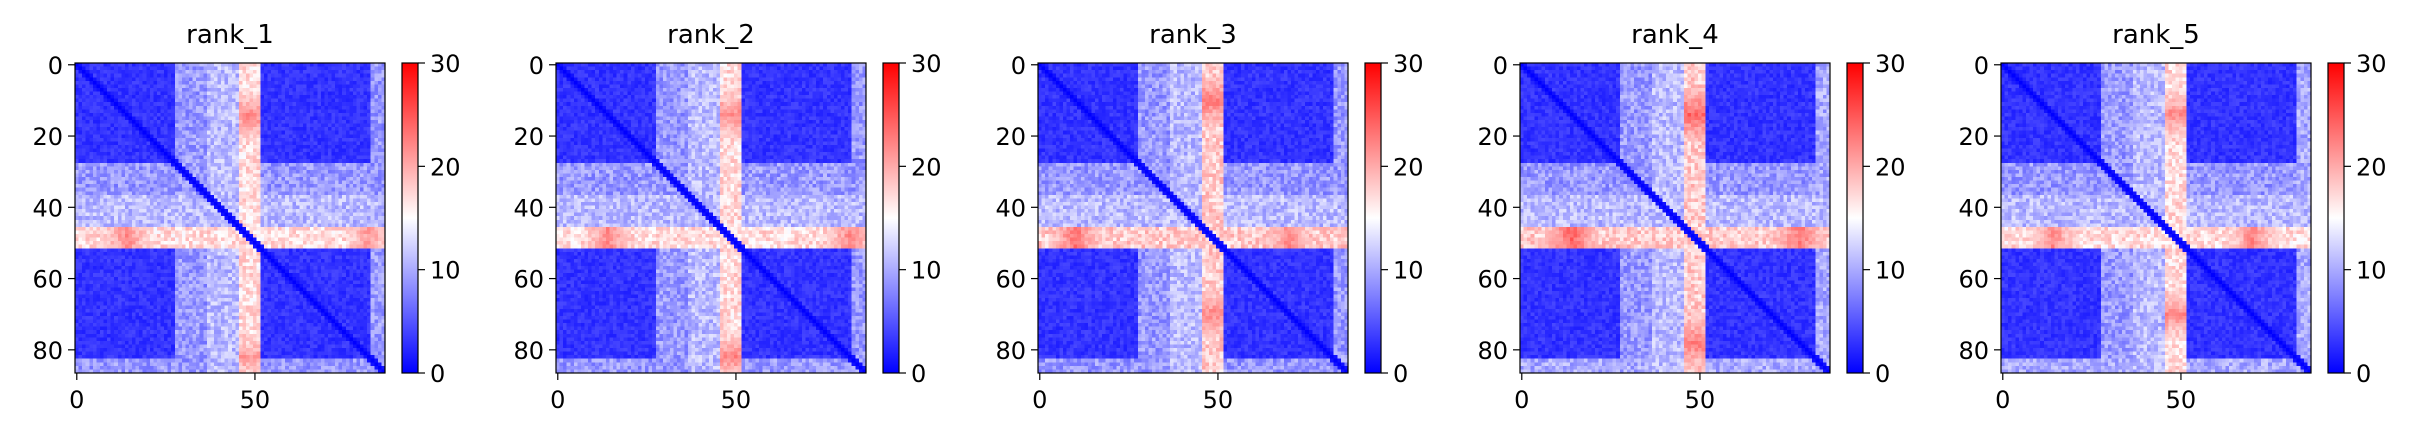 Image resolution: width=2417 pixels, height=438 pixels. I want to click on panel-title: rank_1, so click(230, 35).